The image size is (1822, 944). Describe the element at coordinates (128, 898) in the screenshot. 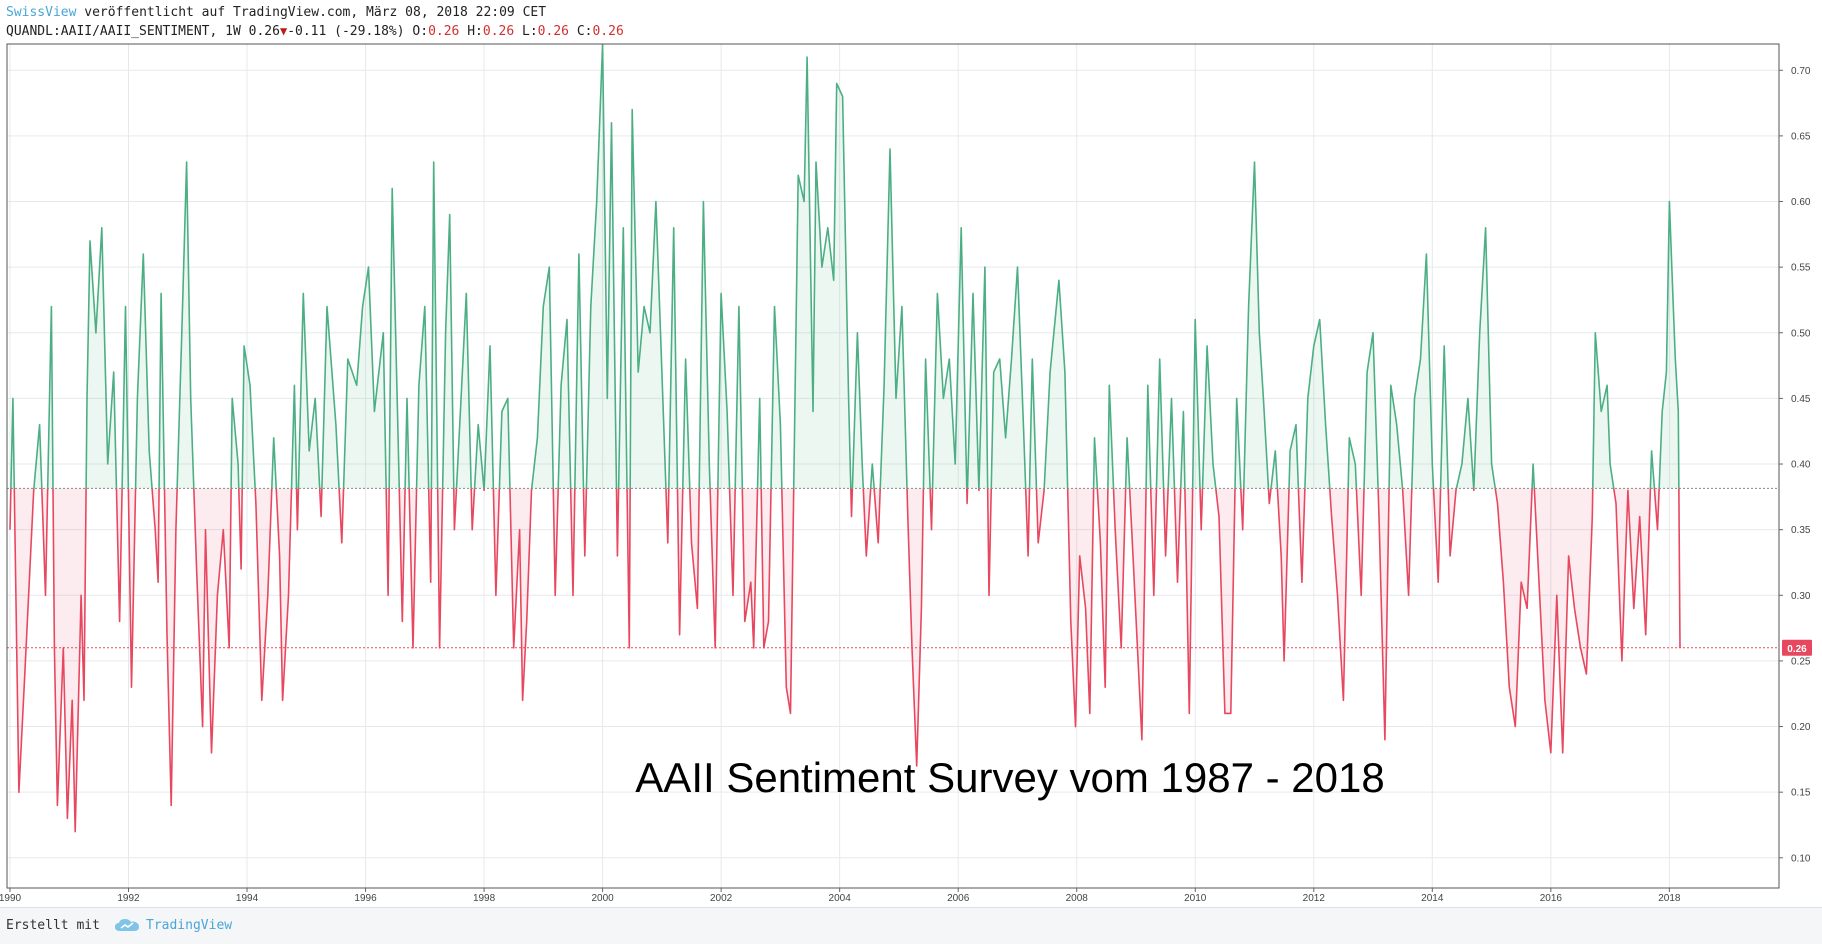

I see `x-tick-label: 1992` at that location.